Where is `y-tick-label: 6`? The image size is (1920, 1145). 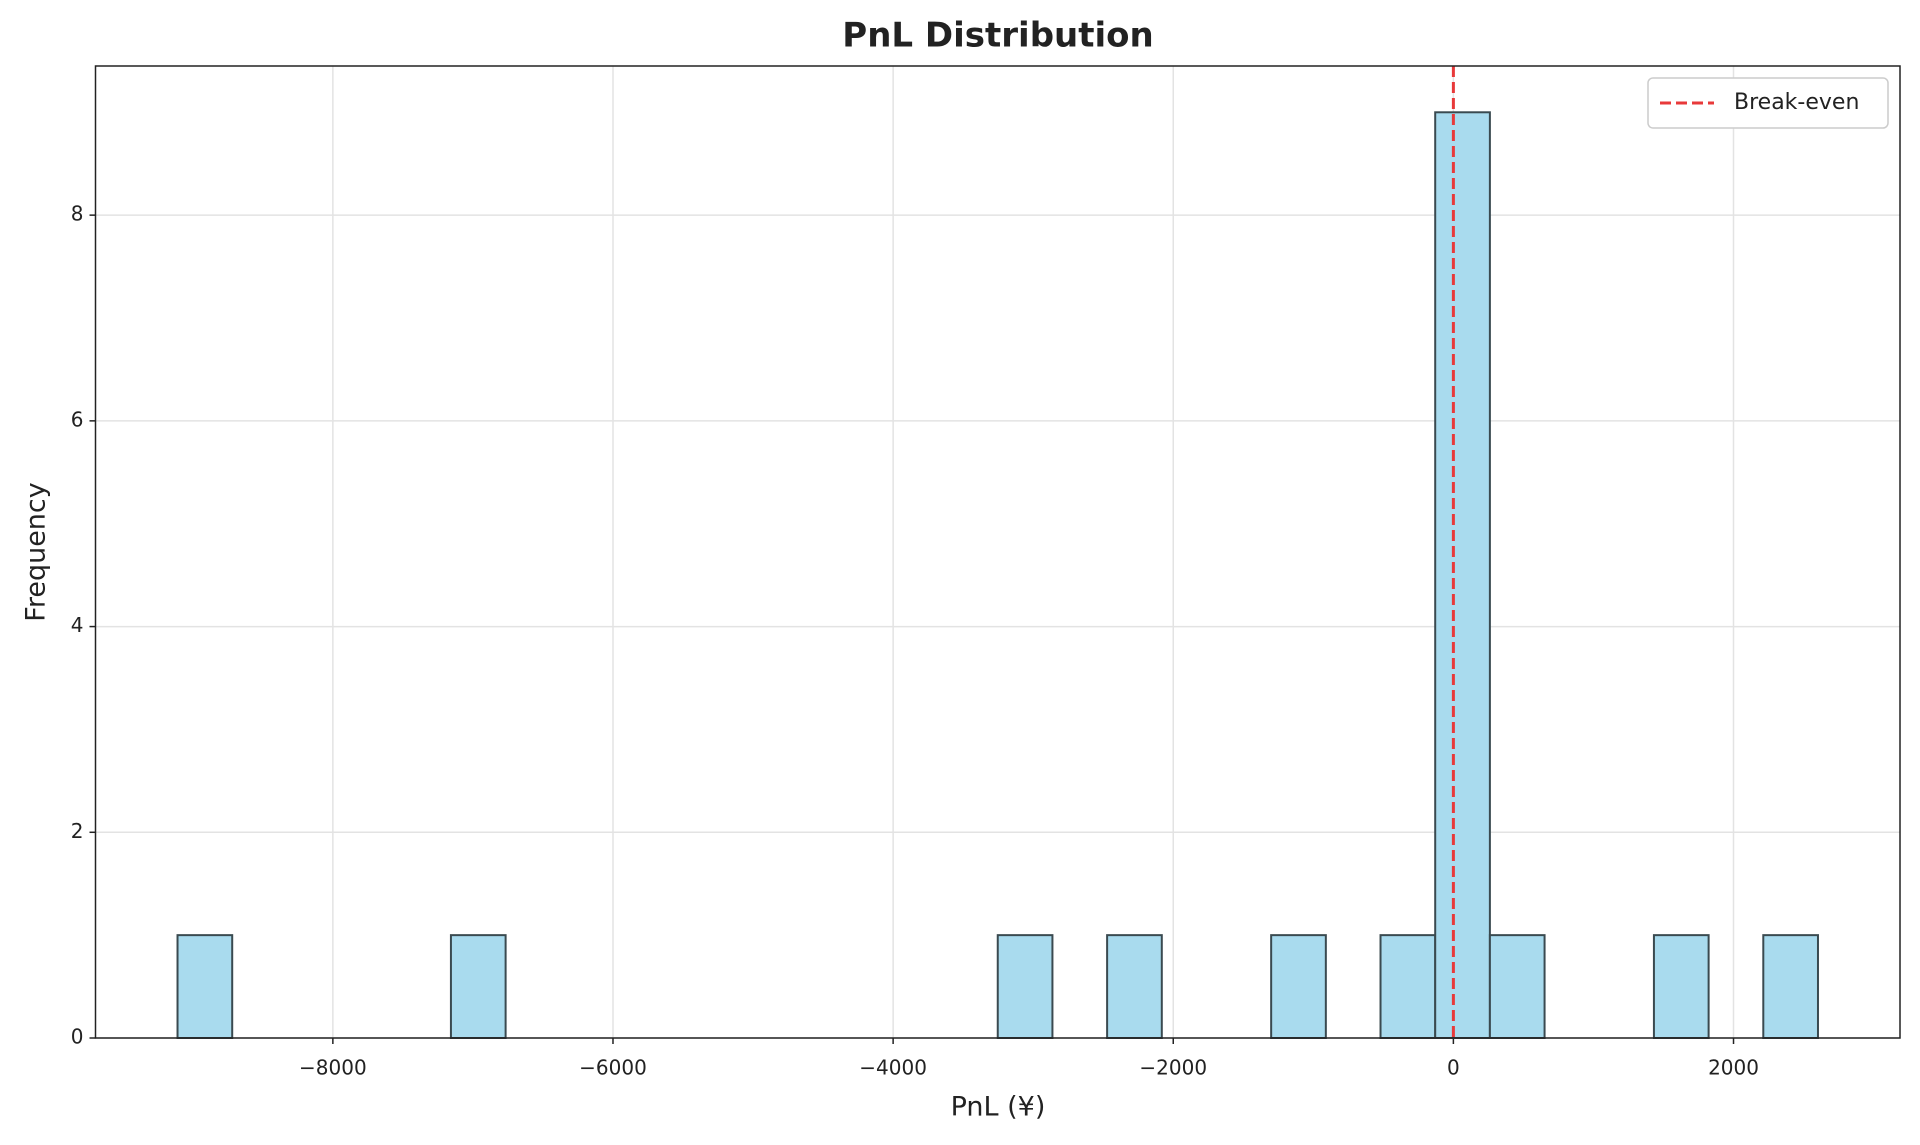 y-tick-label: 6 is located at coordinates (77, 419).